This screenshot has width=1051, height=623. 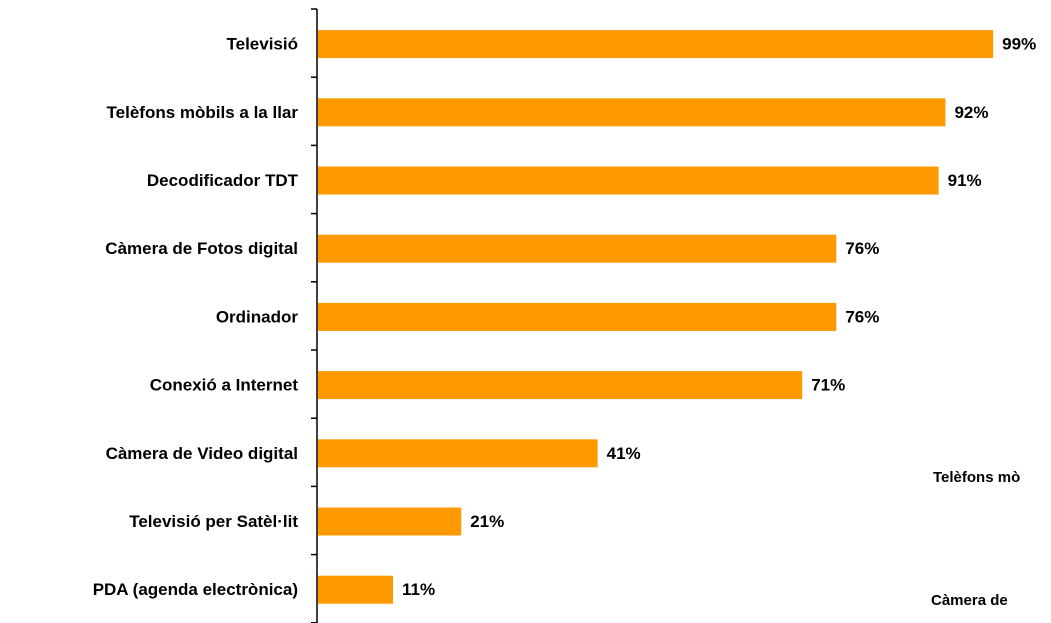 What do you see at coordinates (971, 112) in the screenshot?
I see `value-label: 92%` at bounding box center [971, 112].